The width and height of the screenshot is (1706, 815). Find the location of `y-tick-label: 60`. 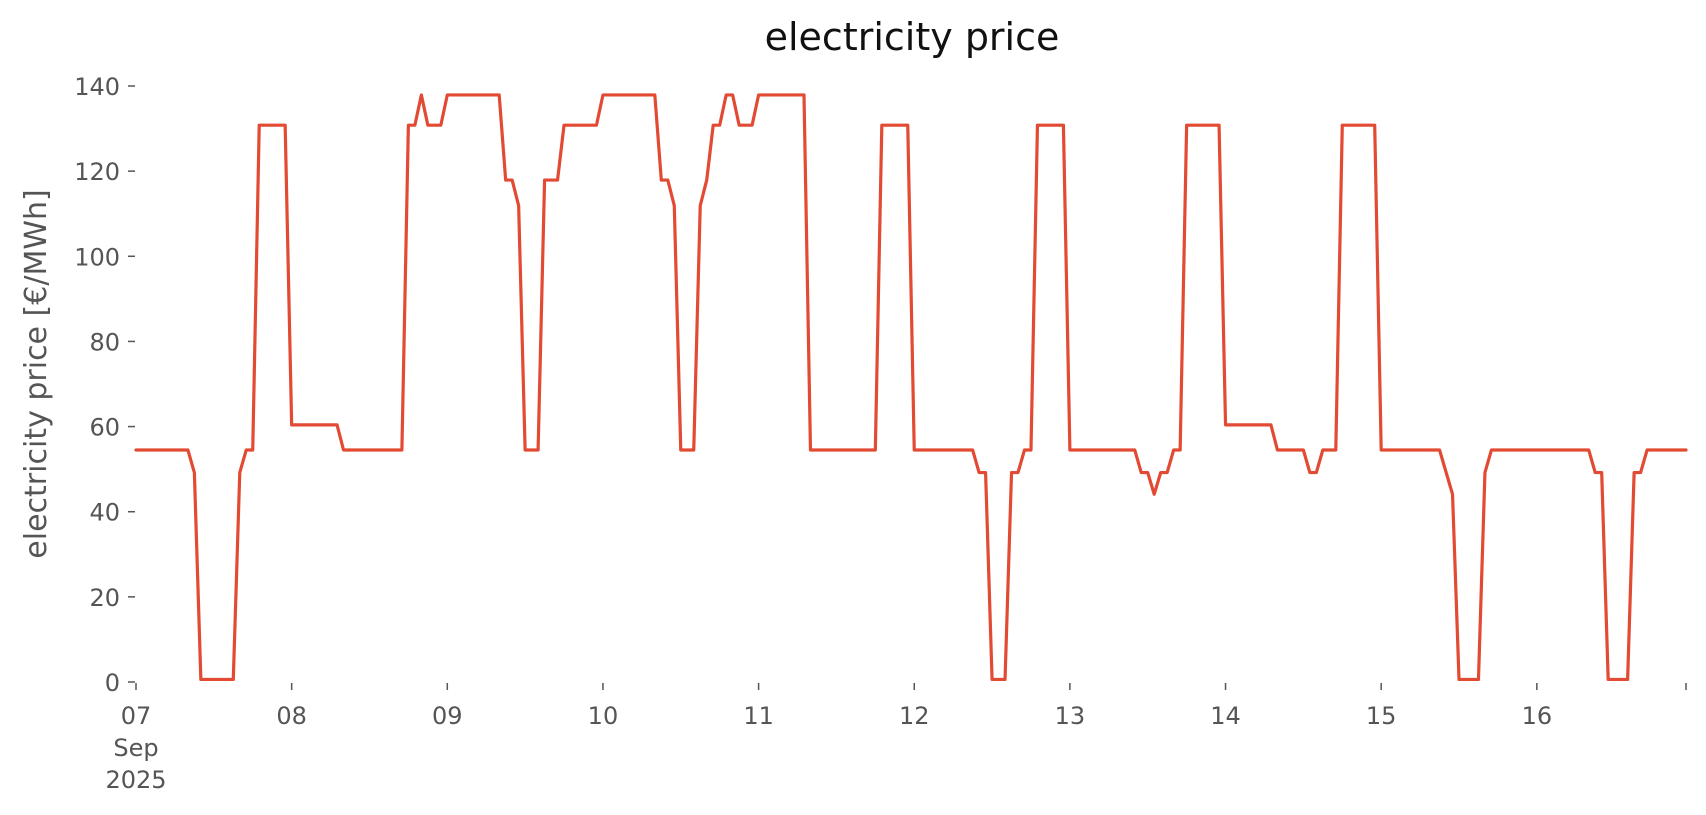

y-tick-label: 60 is located at coordinates (104, 428).